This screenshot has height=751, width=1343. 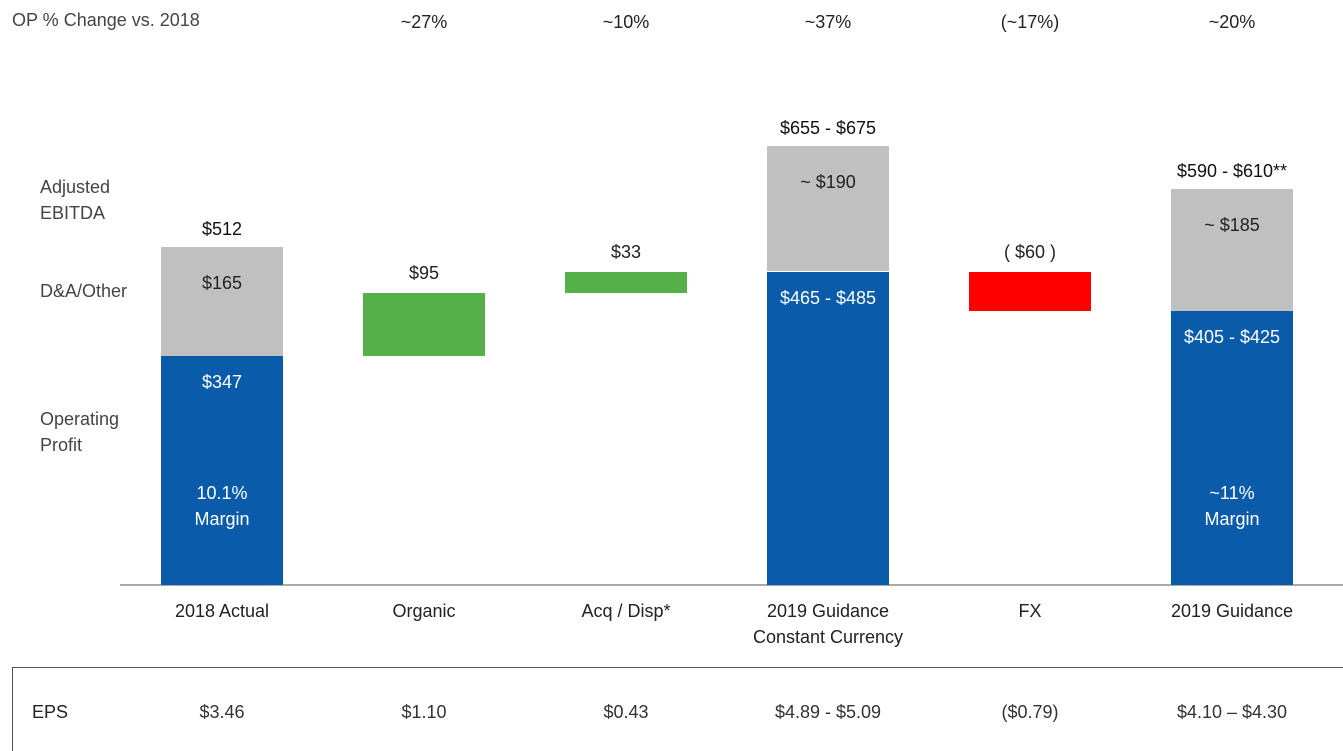 What do you see at coordinates (222, 381) in the screenshot?
I see `op-label: $347` at bounding box center [222, 381].